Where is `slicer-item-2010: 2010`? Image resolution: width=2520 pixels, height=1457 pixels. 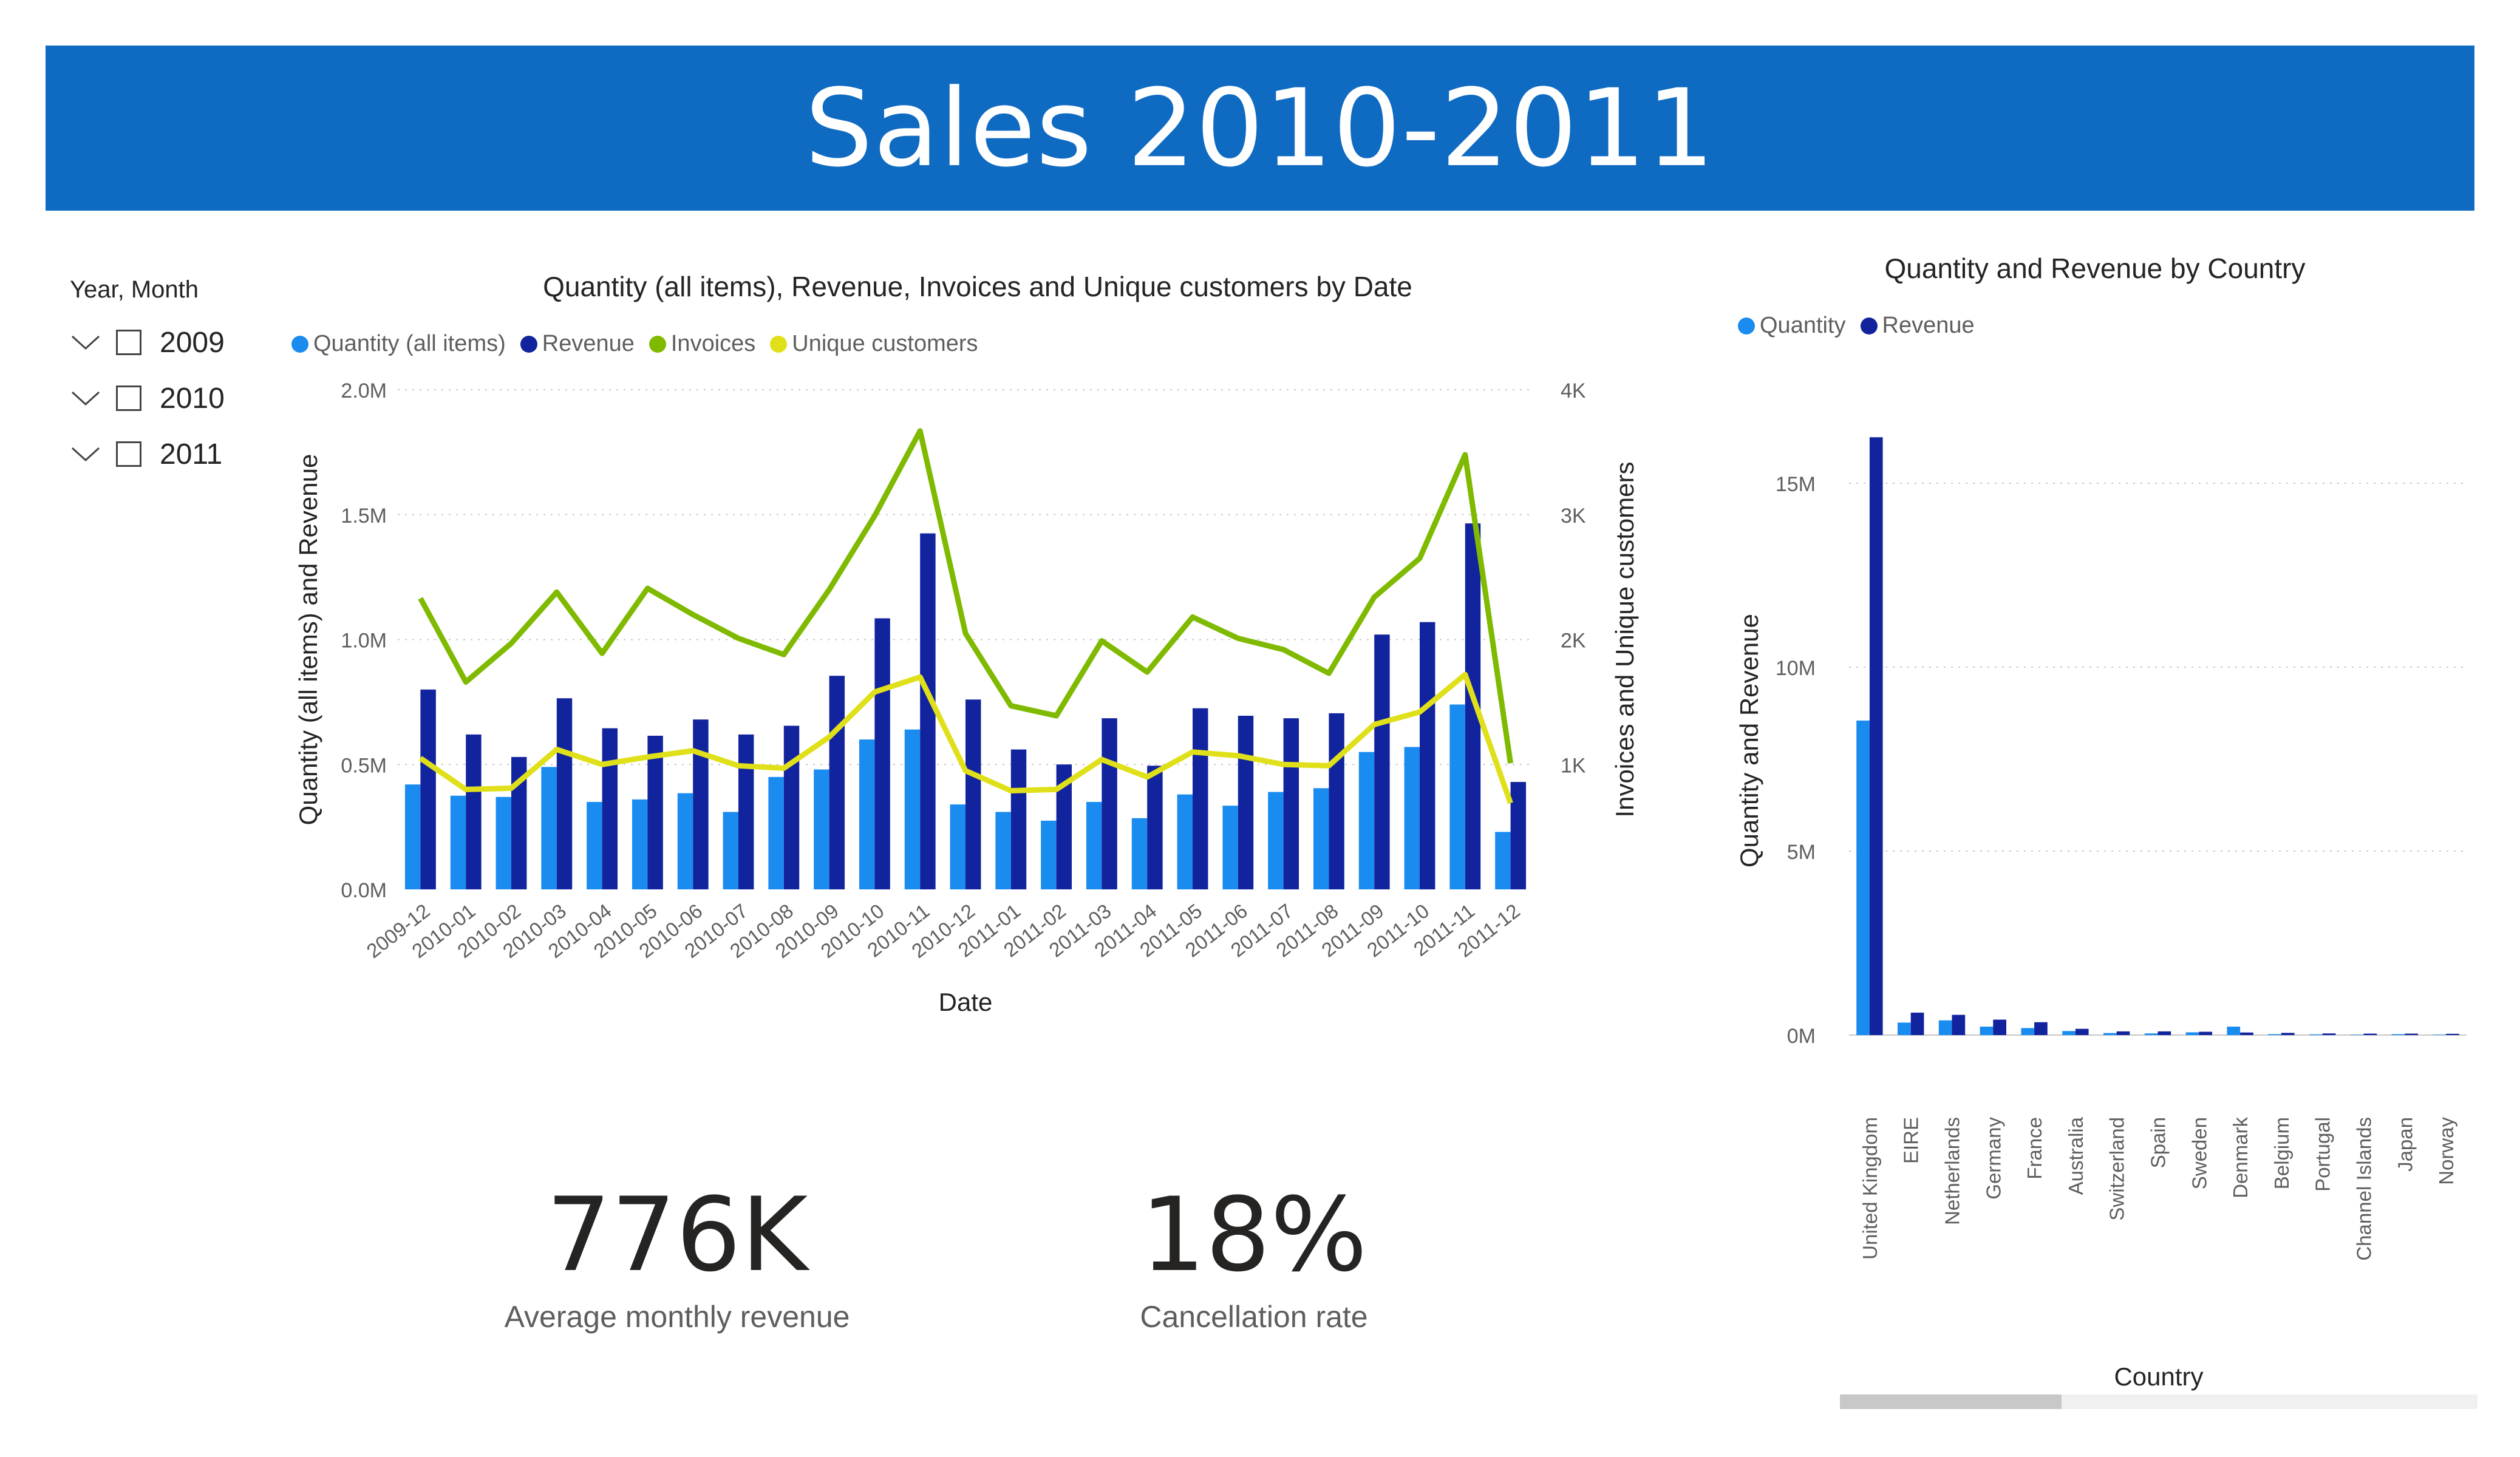 slicer-item-2010: 2010 is located at coordinates (167, 398).